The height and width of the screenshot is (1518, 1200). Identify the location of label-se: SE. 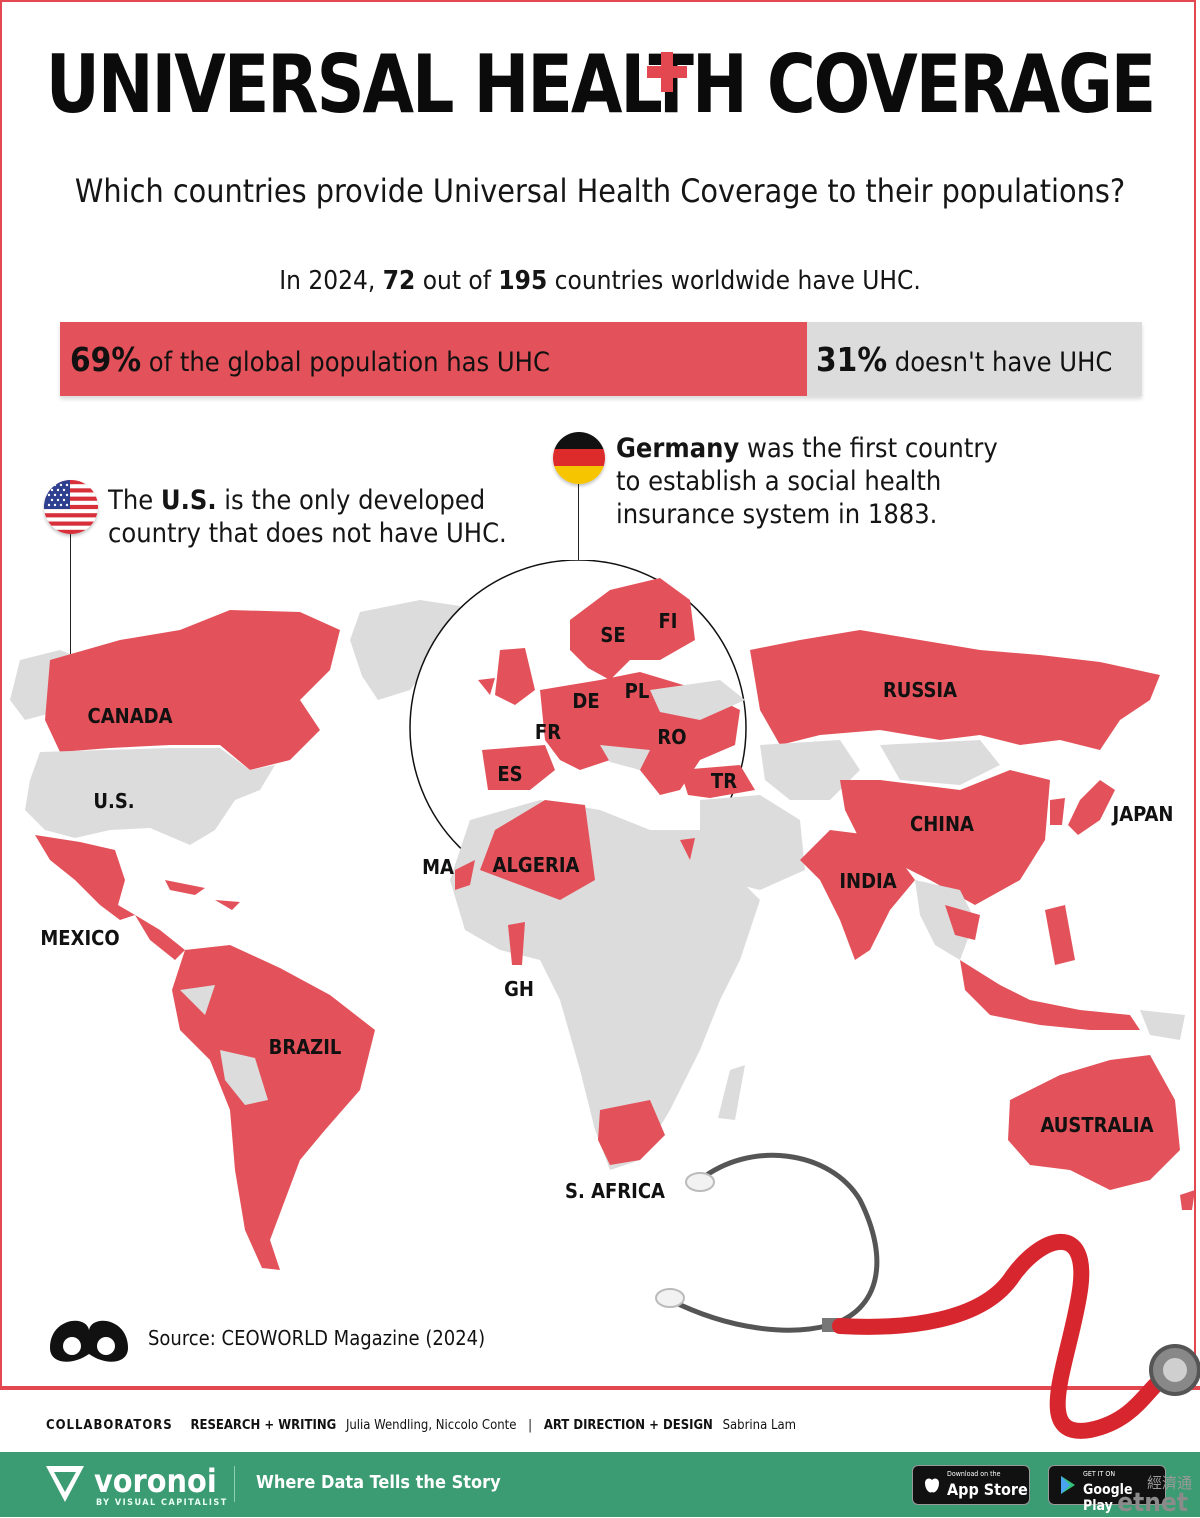
(613, 635).